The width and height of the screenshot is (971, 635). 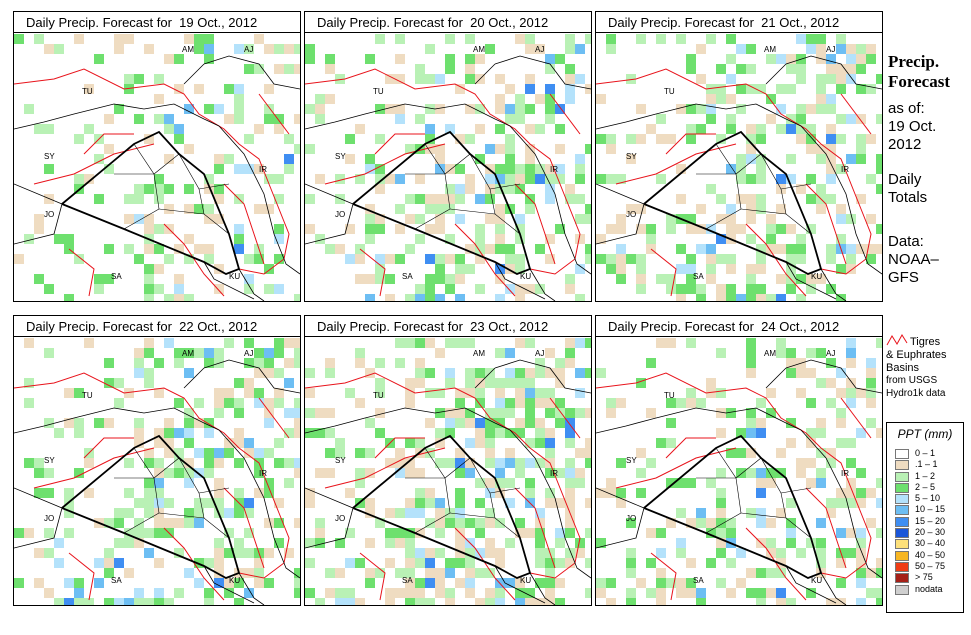 I want to click on legend-label: 0 – 1, so click(x=925, y=453).